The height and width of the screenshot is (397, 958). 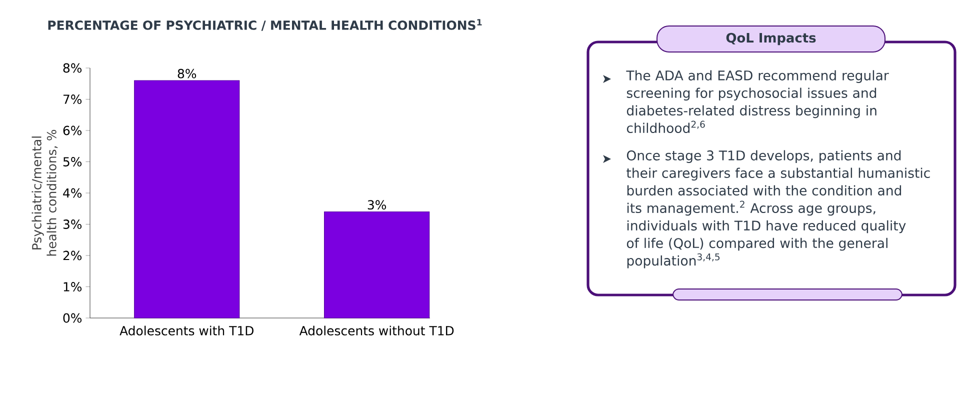 What do you see at coordinates (72, 224) in the screenshot?
I see `y-tick-label: 3%` at bounding box center [72, 224].